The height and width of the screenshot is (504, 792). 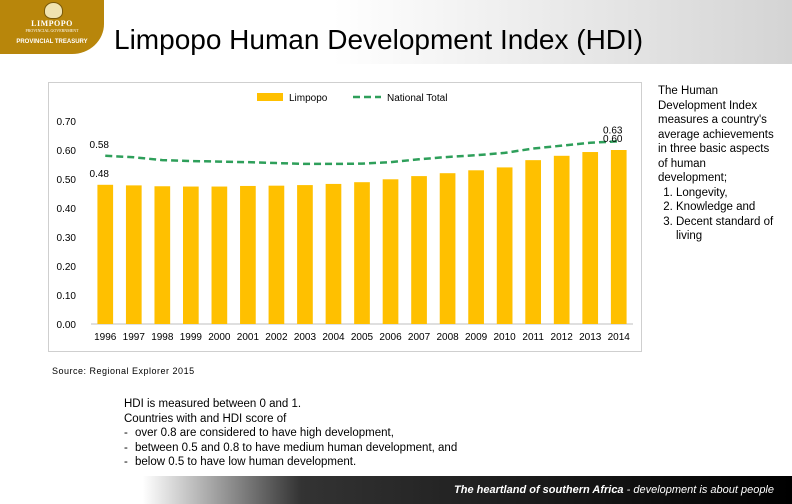 I want to click on hdi-aspect-item: Knowledge and, so click(x=727, y=207).